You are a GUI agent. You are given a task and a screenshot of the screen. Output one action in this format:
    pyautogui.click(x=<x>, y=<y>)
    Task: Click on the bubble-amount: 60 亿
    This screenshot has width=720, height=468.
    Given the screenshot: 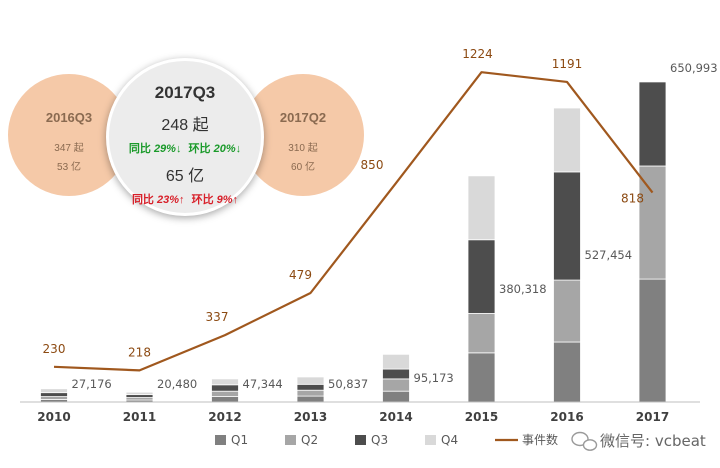 What is the action you would take?
    pyautogui.click(x=303, y=167)
    